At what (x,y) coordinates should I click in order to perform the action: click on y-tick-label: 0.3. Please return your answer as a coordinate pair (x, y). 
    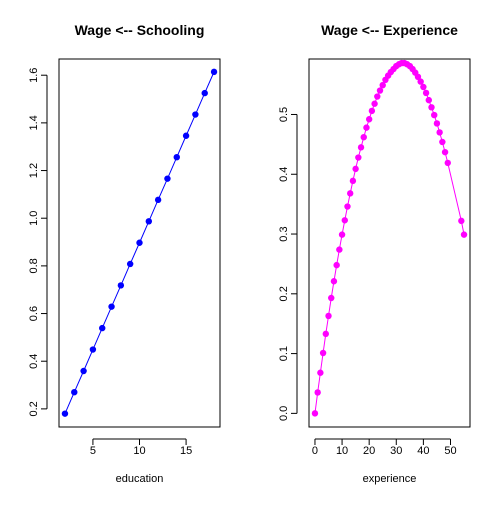
    Looking at the image, I should click on (284, 233).